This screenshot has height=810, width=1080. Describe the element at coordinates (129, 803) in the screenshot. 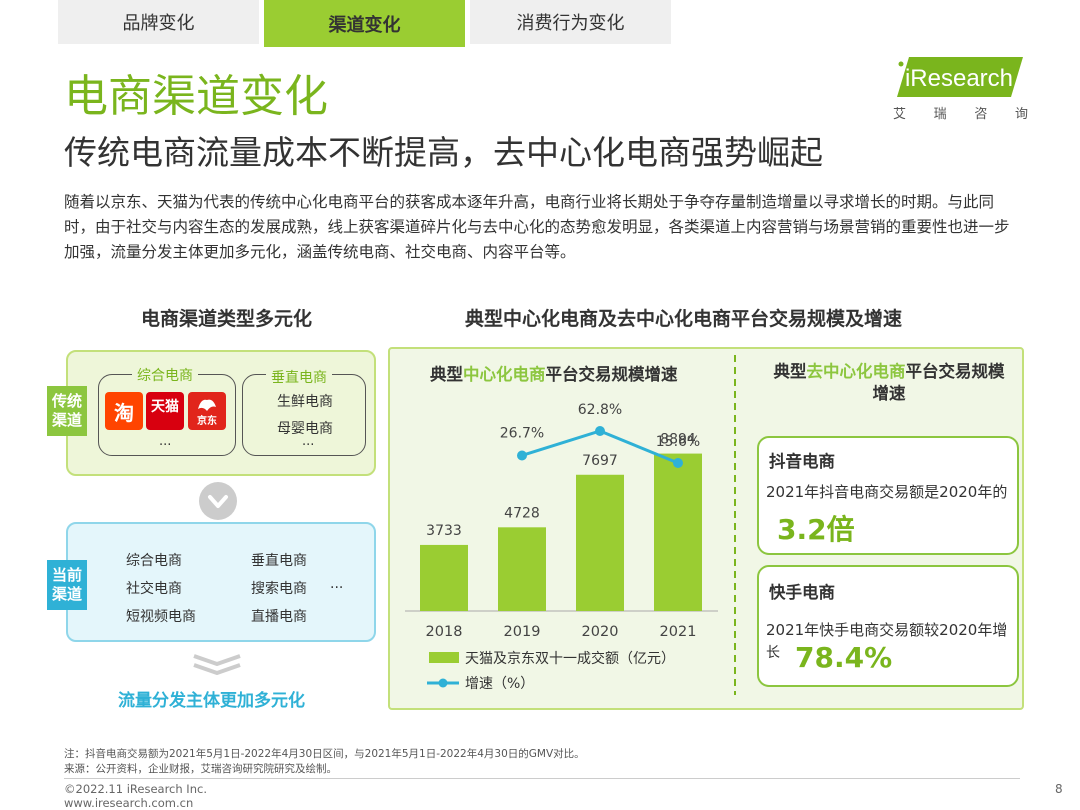

I see `website: www.iresearch.com.cn` at that location.